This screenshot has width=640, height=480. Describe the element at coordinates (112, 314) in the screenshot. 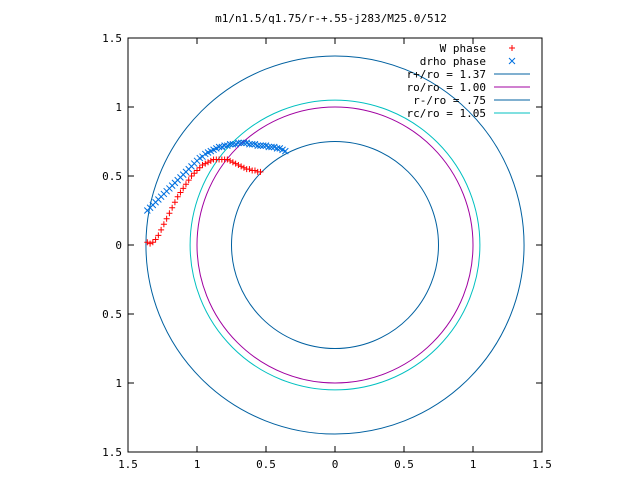

I see `y-tick-label-4: 0.5` at that location.